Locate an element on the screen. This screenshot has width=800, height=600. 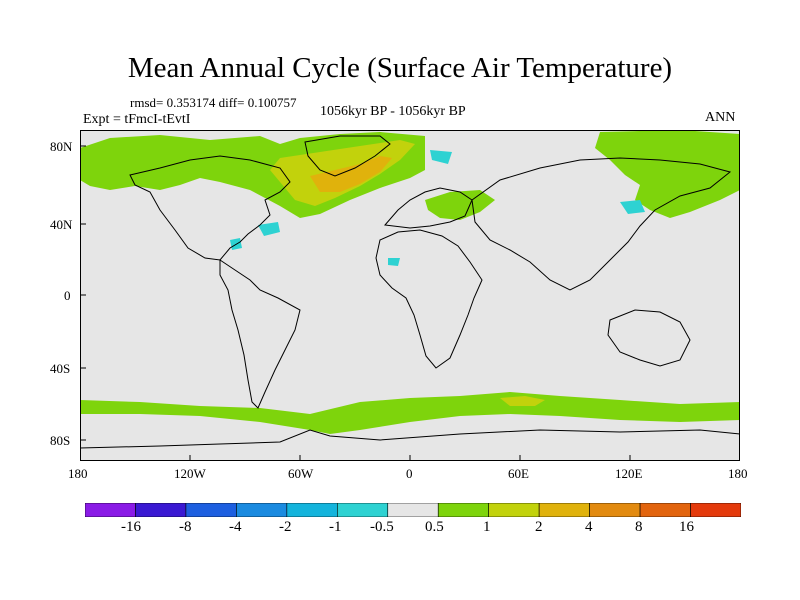
lat-label-40s: 40S is located at coordinates (60, 368).